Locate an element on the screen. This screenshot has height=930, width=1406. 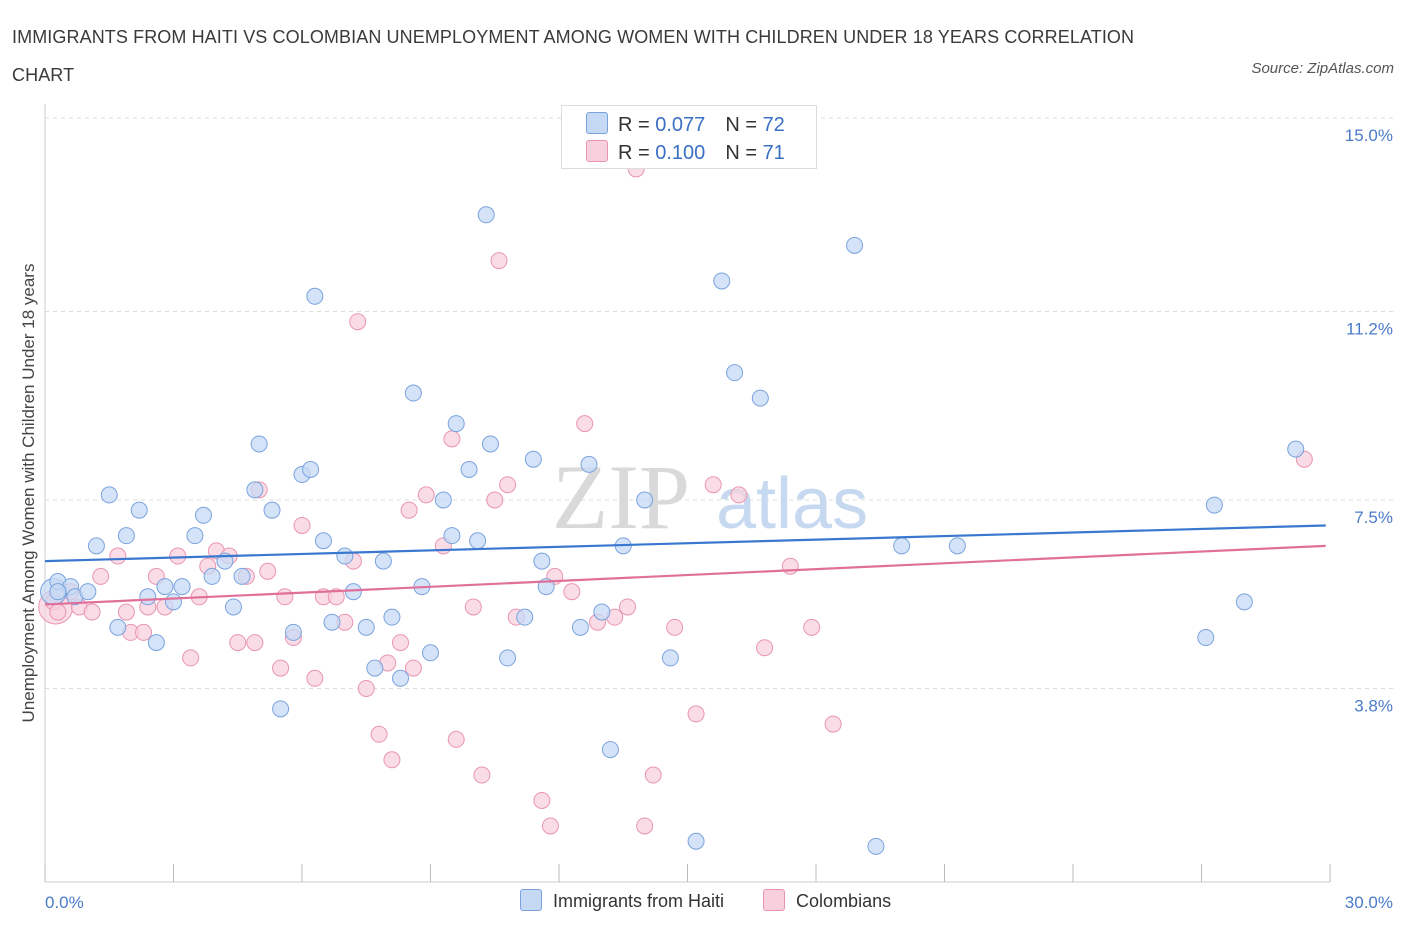
trend-lines is located at coordinates (685, 565).